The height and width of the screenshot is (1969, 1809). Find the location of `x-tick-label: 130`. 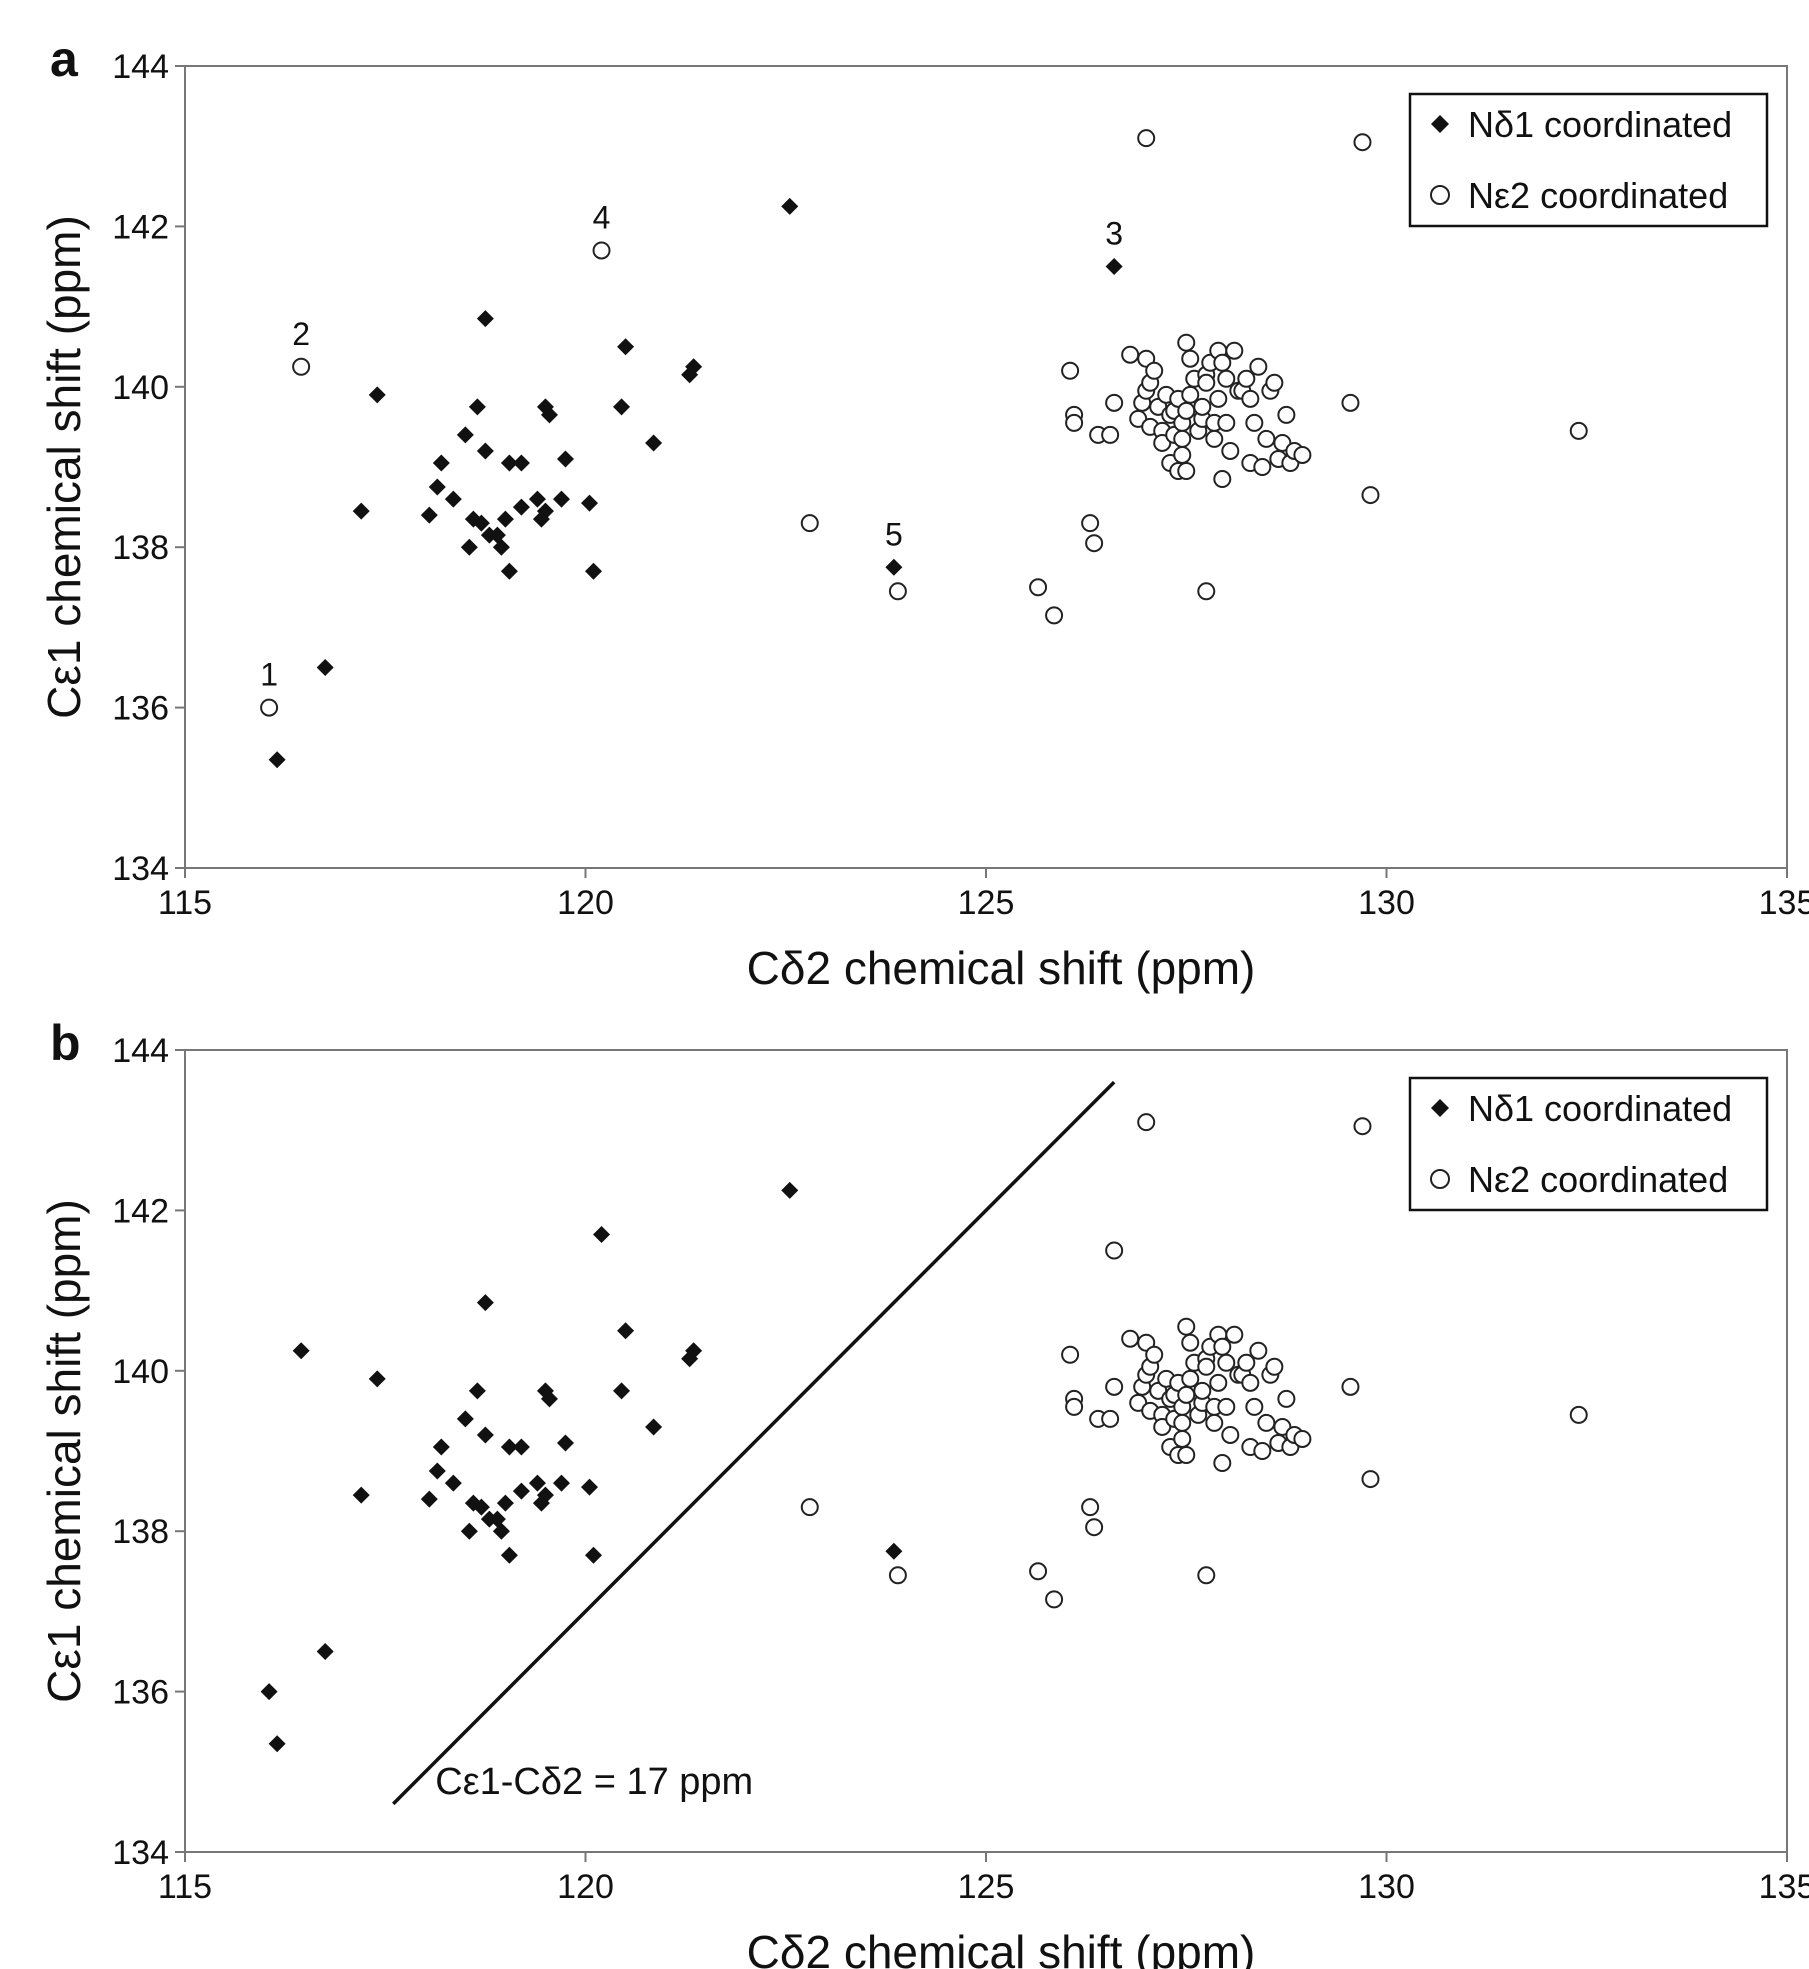

x-tick-label: 130 is located at coordinates (1386, 1887).